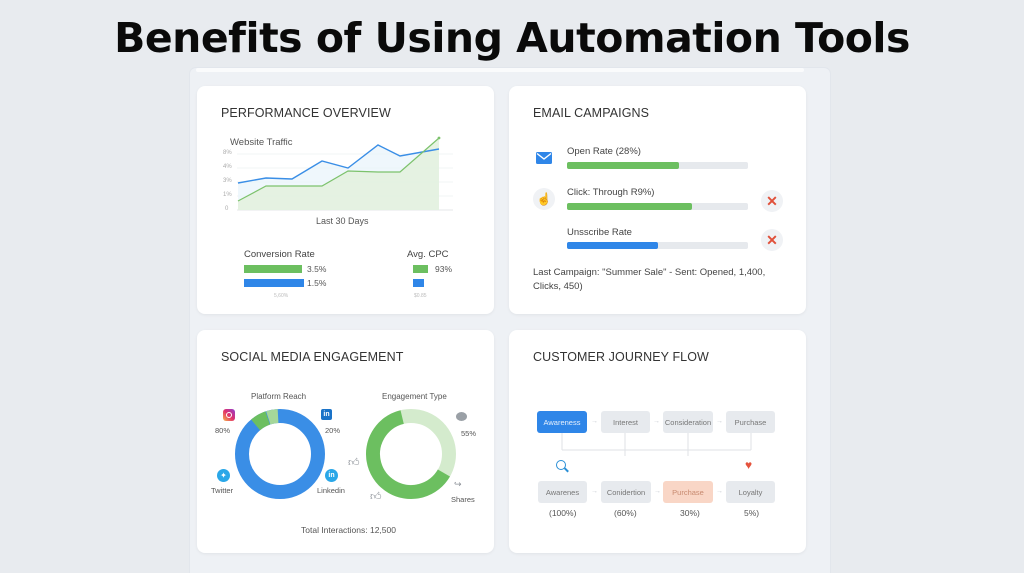 This screenshot has width=1024, height=573. What do you see at coordinates (461, 416) in the screenshot?
I see `comment-icon` at bounding box center [461, 416].